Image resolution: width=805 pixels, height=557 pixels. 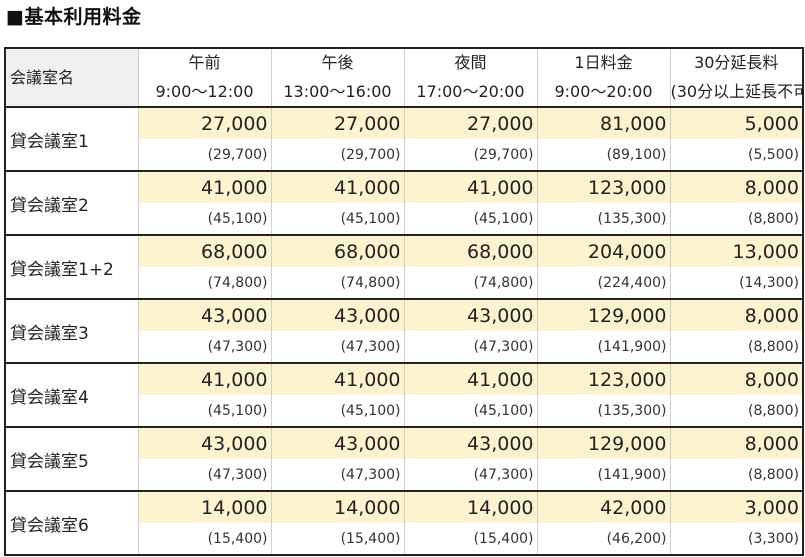 What do you see at coordinates (736, 123) in the screenshot?
I see `price-cell: 5,000` at bounding box center [736, 123].